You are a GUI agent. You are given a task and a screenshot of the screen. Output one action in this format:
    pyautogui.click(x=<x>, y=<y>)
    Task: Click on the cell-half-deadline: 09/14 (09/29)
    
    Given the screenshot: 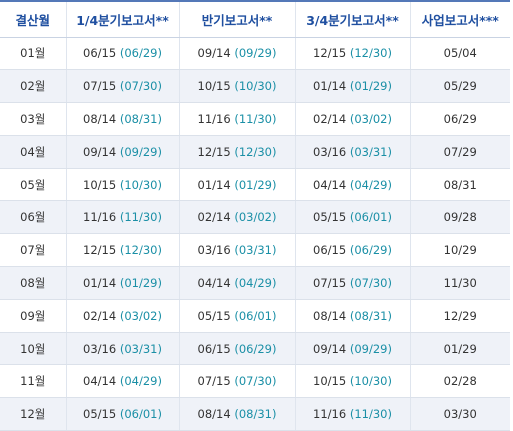 What is the action you would take?
    pyautogui.click(x=236, y=54)
    